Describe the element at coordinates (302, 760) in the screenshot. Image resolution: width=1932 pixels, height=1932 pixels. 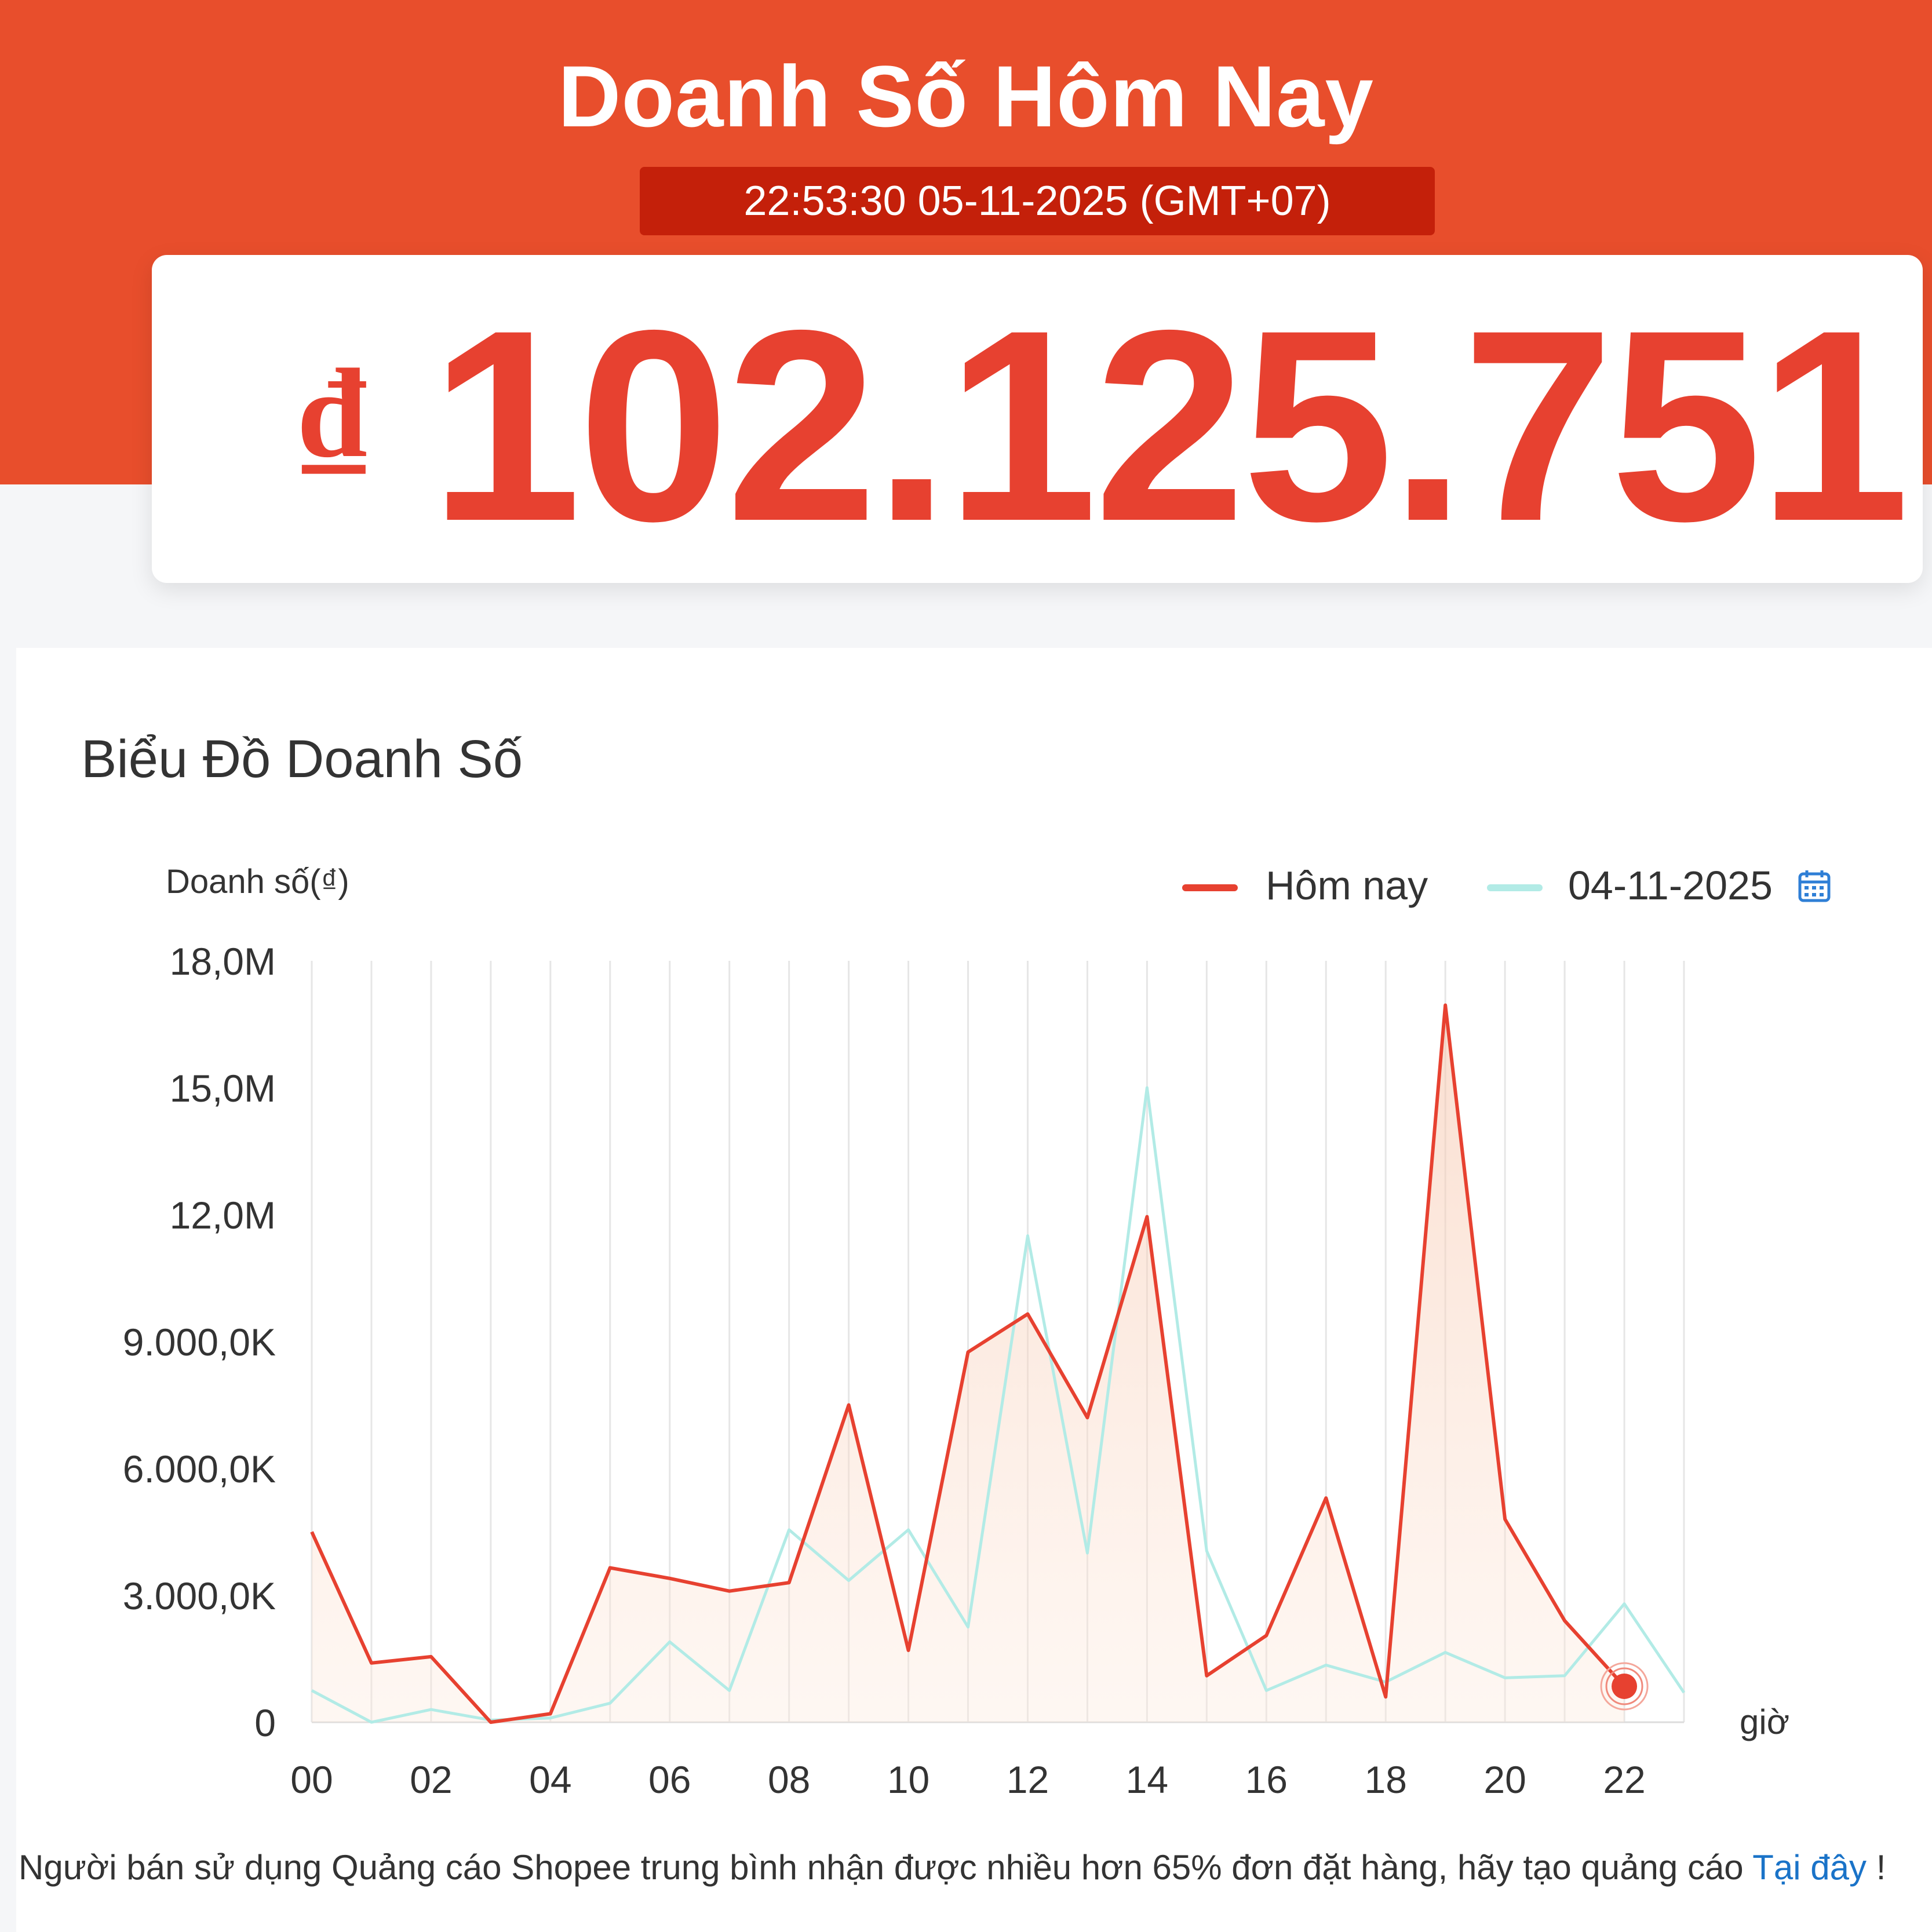
I see `chart-title: Biểu Đồ Doanh Số` at that location.